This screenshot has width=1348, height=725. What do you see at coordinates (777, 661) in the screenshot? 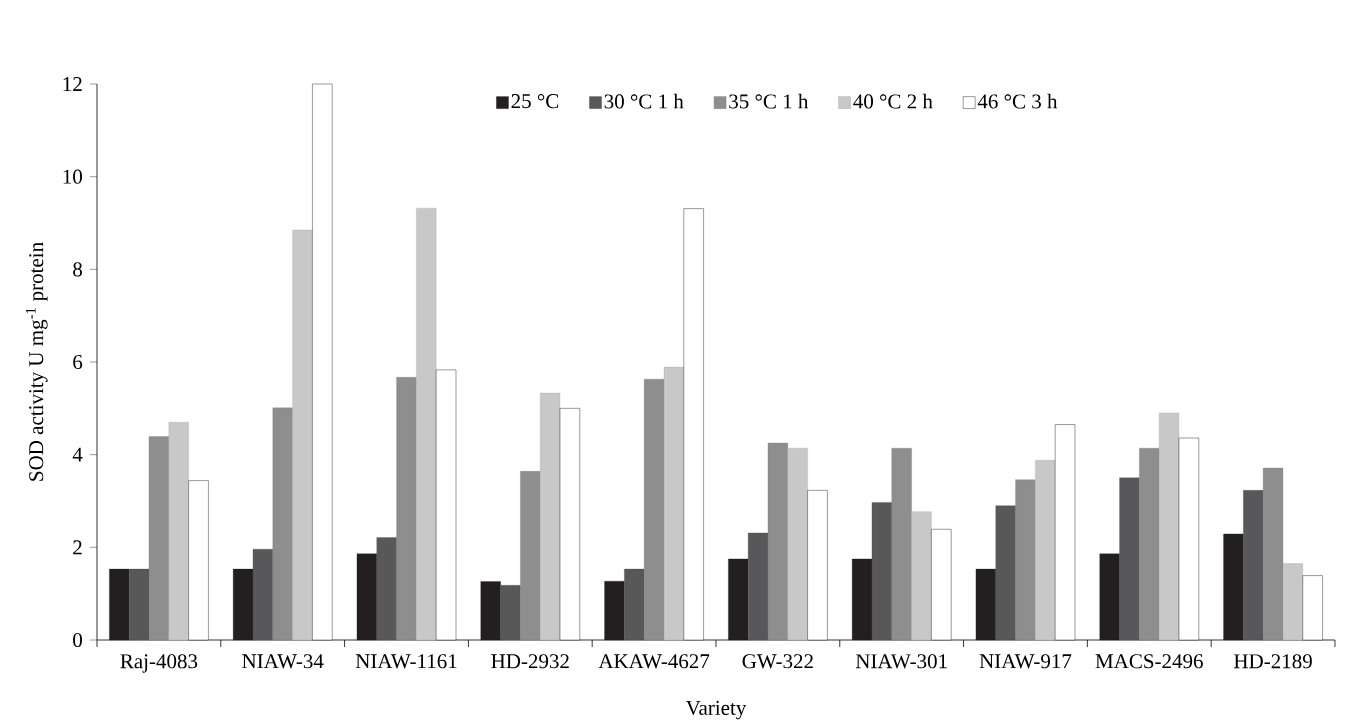
I see `x-tick-label: GW-322` at bounding box center [777, 661].